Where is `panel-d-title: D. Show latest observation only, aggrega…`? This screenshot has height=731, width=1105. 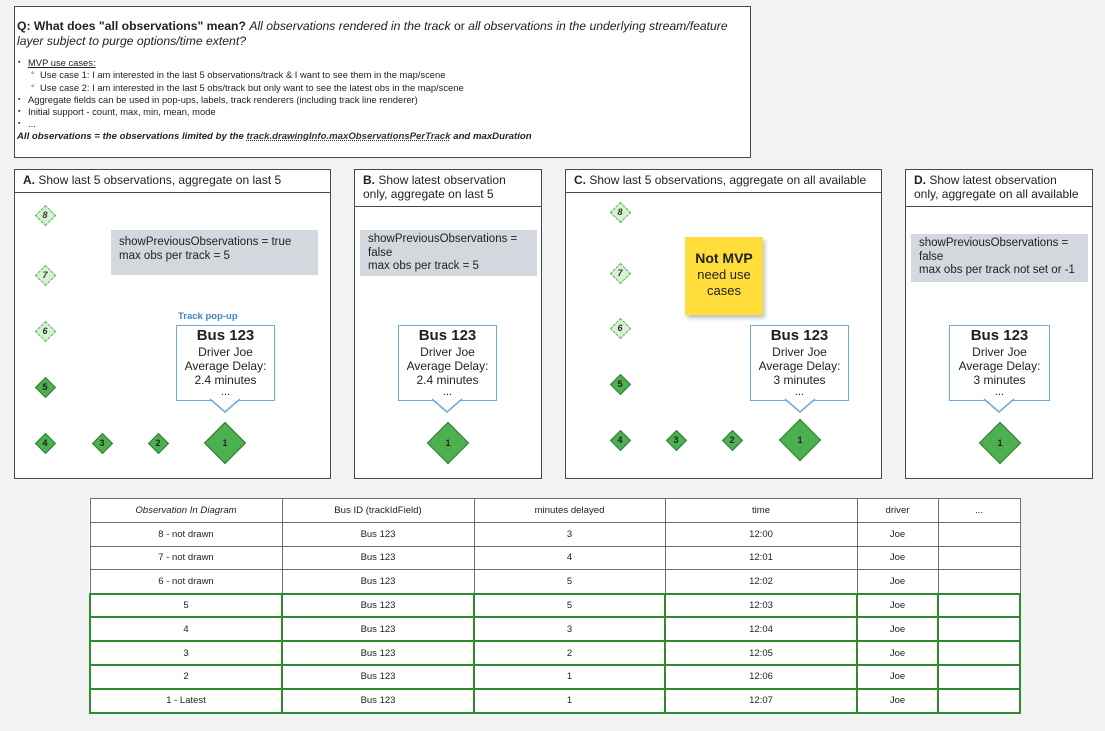
panel-d-title: D. Show latest observation only, aggrega… is located at coordinates (999, 188).